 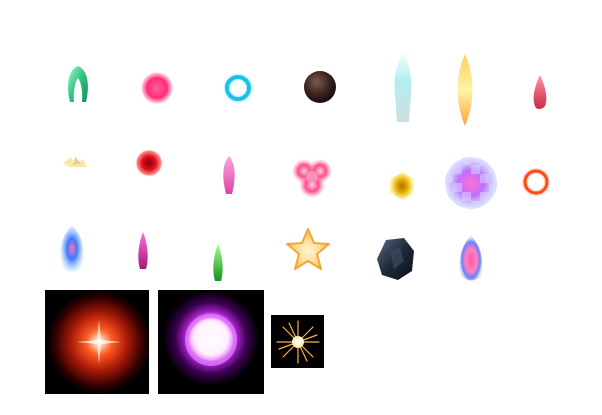 What do you see at coordinates (402, 186) in the screenshot?
I see `amber-gem-icon` at bounding box center [402, 186].